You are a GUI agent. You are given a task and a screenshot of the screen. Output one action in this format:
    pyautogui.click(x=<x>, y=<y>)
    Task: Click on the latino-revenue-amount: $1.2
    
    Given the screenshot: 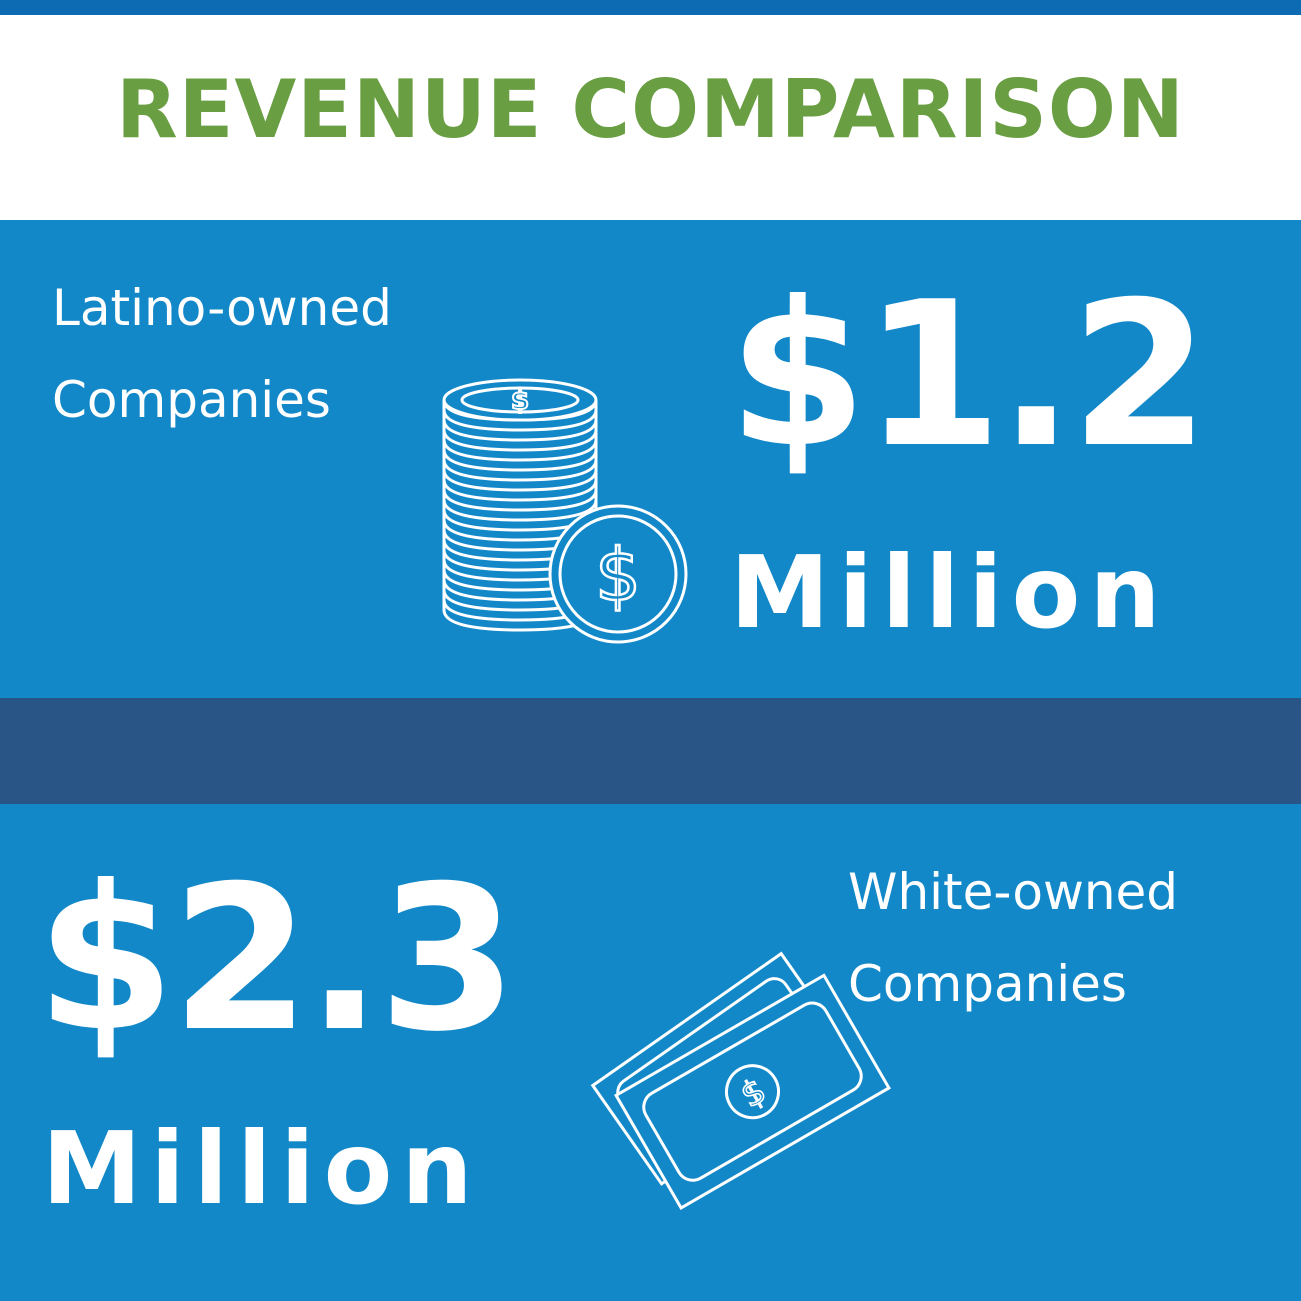 What is the action you would take?
    pyautogui.click(x=968, y=375)
    